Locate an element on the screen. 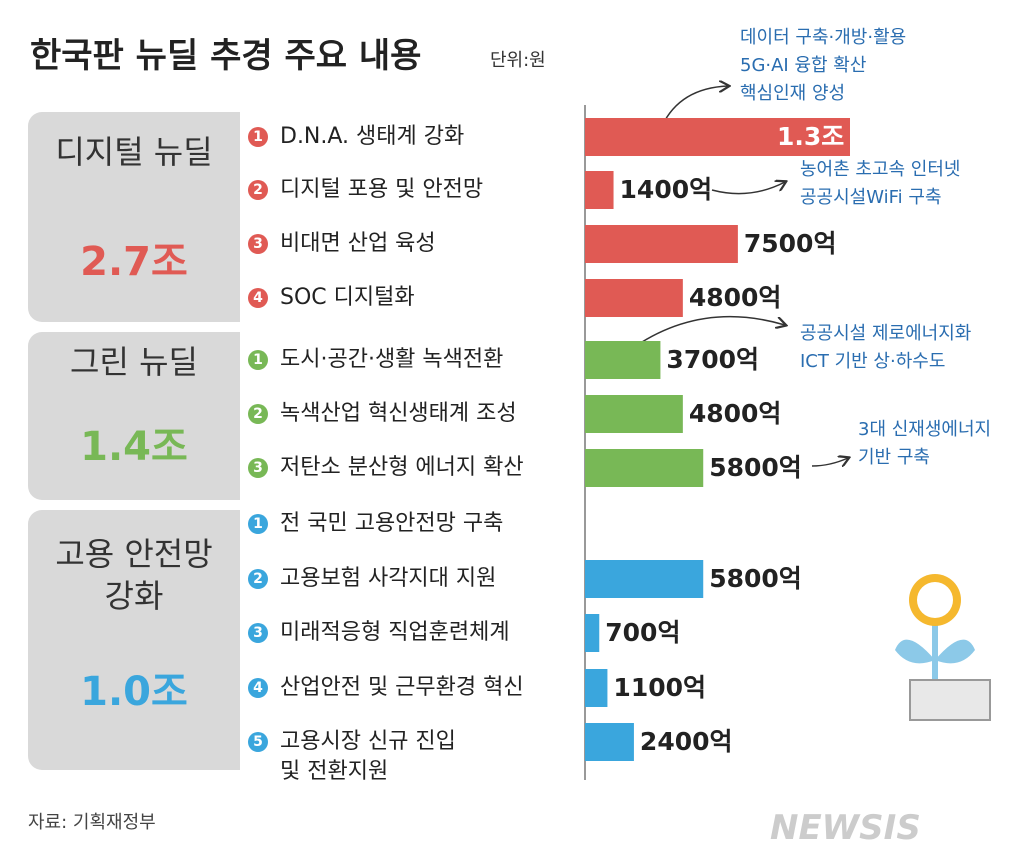 This screenshot has height=855, width=1021. item-label: 고용보험 사각지대 지원 is located at coordinates (388, 578).